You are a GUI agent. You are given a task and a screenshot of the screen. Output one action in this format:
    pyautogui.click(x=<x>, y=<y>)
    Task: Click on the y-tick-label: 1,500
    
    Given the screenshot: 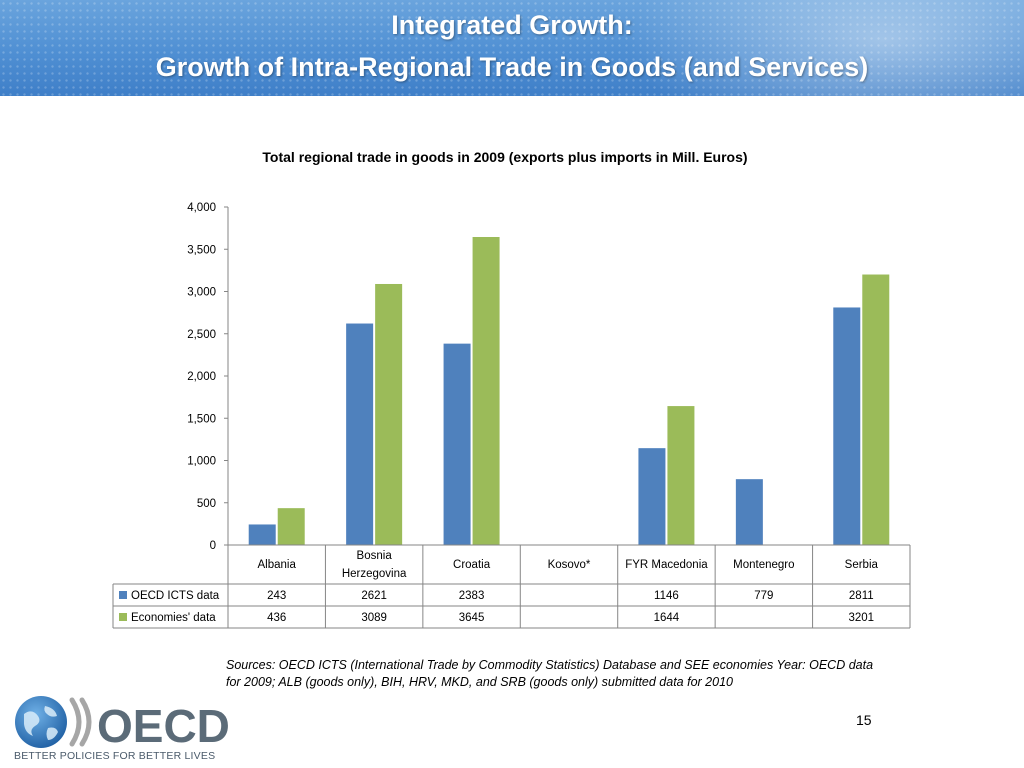 What is the action you would take?
    pyautogui.click(x=201, y=419)
    